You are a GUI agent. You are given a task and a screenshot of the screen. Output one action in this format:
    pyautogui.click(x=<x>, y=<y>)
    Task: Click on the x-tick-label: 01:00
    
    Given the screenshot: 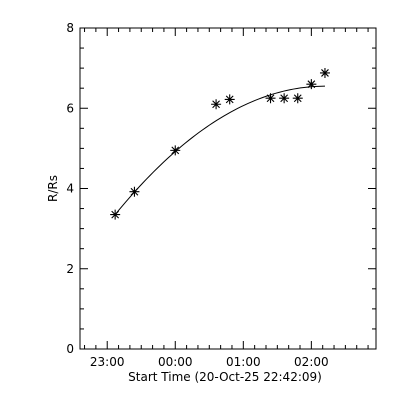 What is the action you would take?
    pyautogui.click(x=243, y=362)
    